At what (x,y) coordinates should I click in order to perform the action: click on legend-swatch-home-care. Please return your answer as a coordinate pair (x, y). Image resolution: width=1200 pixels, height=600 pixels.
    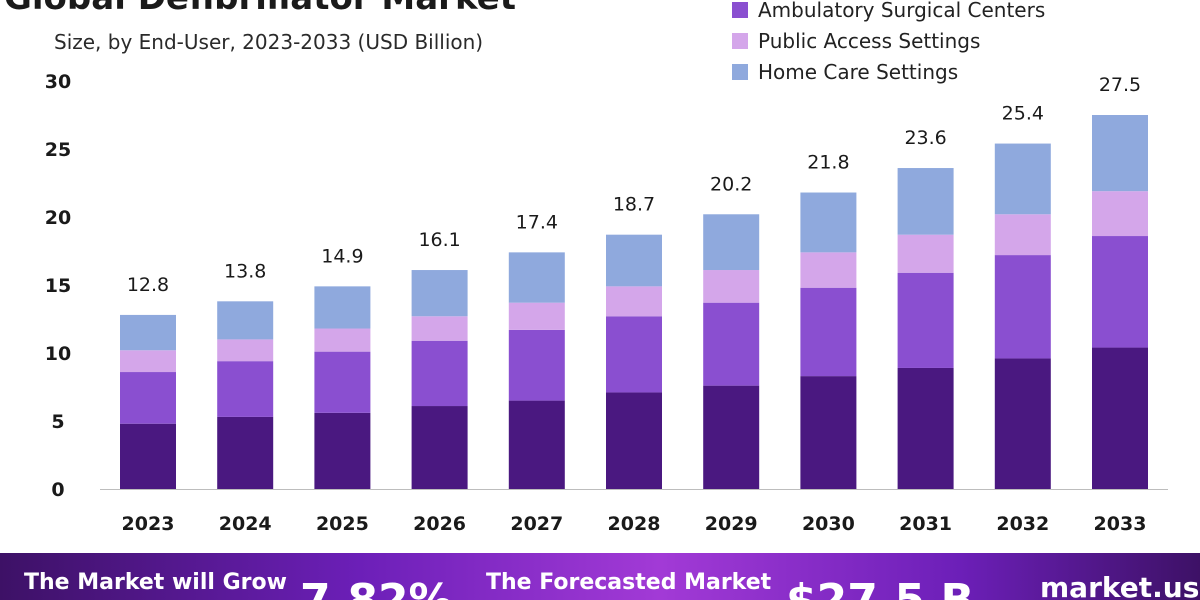
    Looking at the image, I should click on (740, 71).